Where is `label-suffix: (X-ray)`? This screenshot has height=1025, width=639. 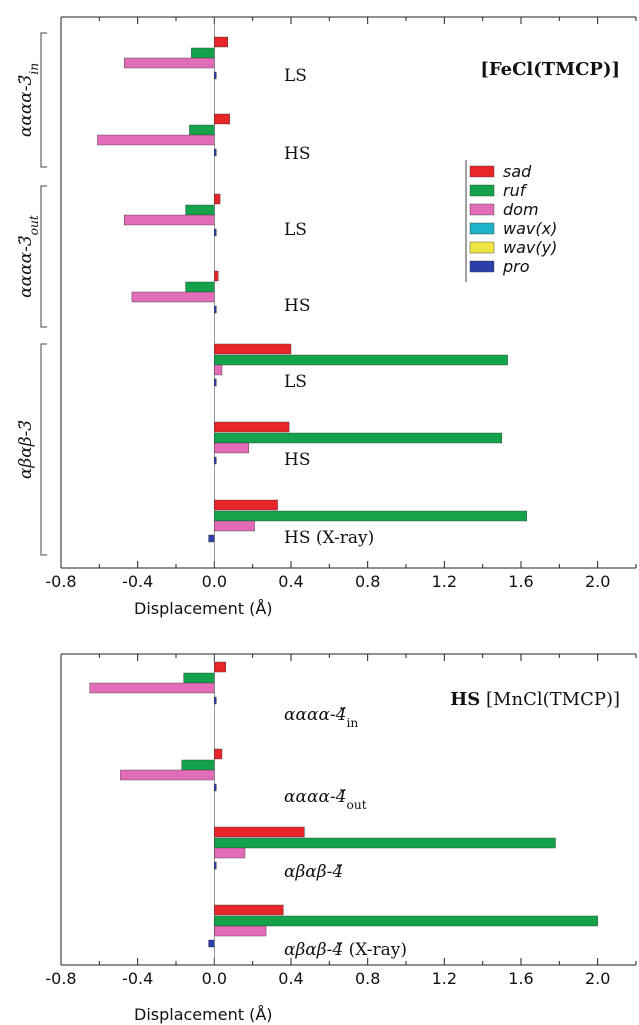
label-suffix: (X-ray) is located at coordinates (375, 950).